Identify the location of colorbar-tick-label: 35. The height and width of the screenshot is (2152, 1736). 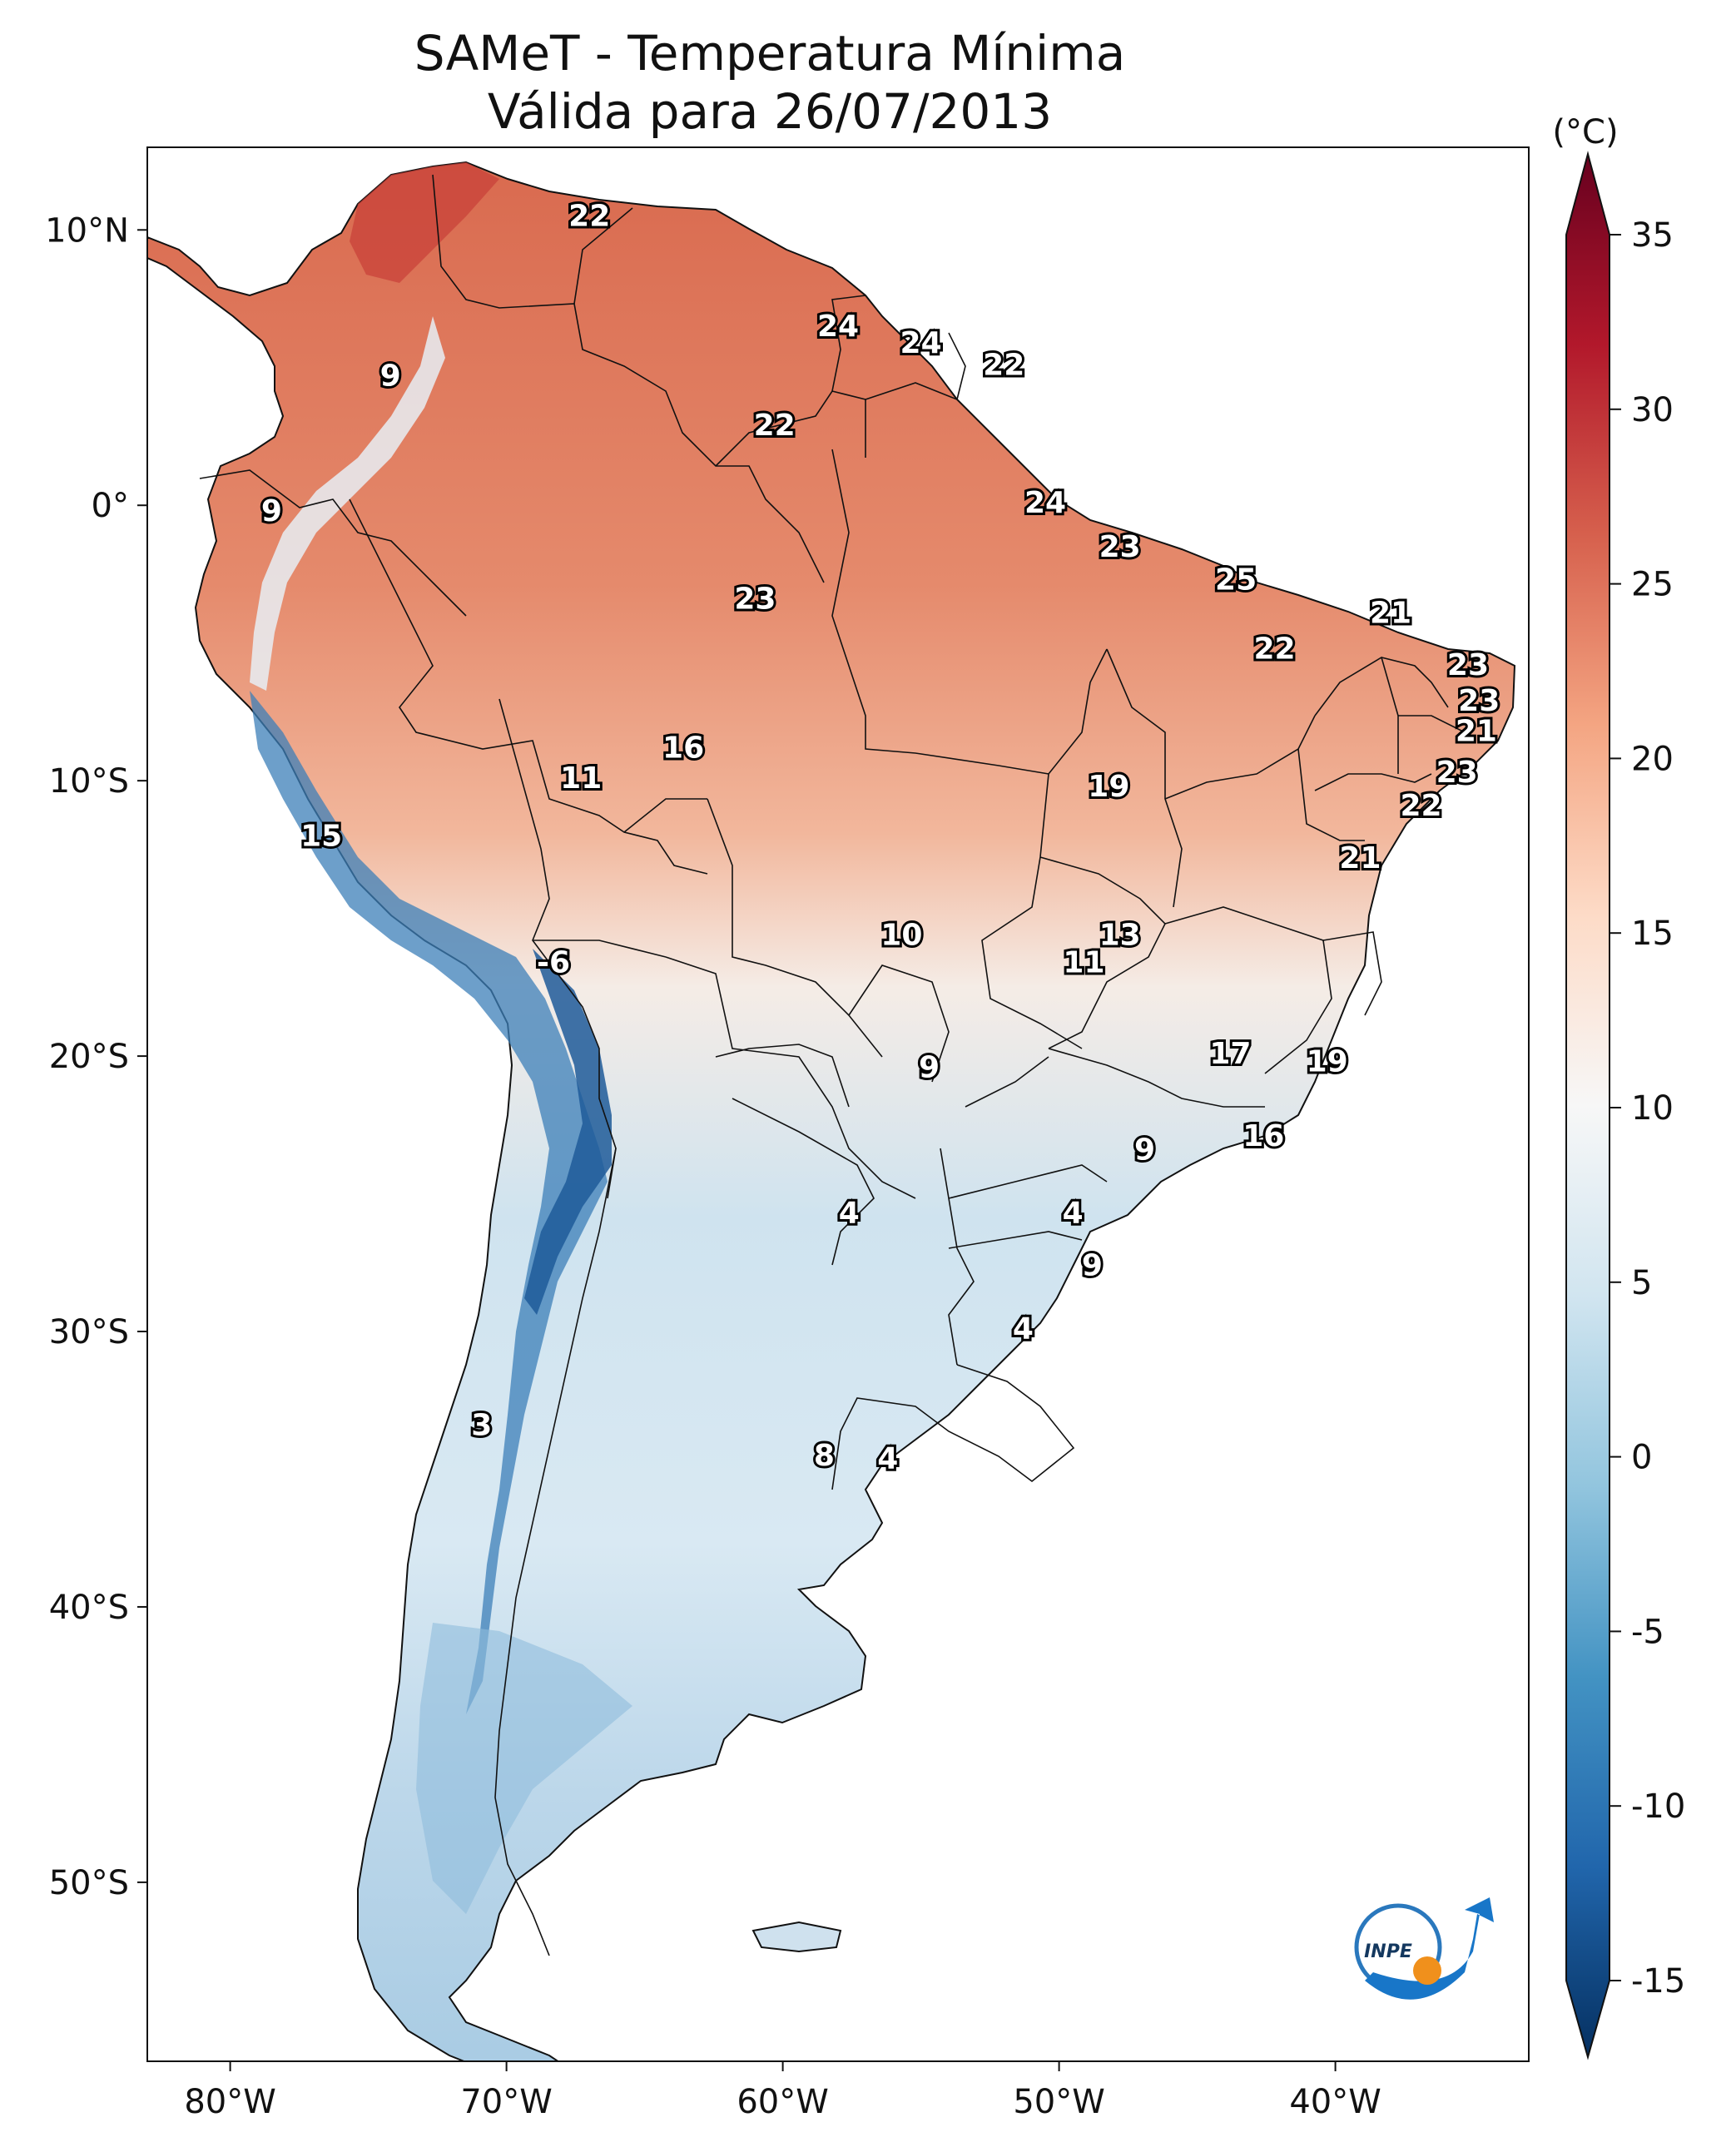
(1652, 235).